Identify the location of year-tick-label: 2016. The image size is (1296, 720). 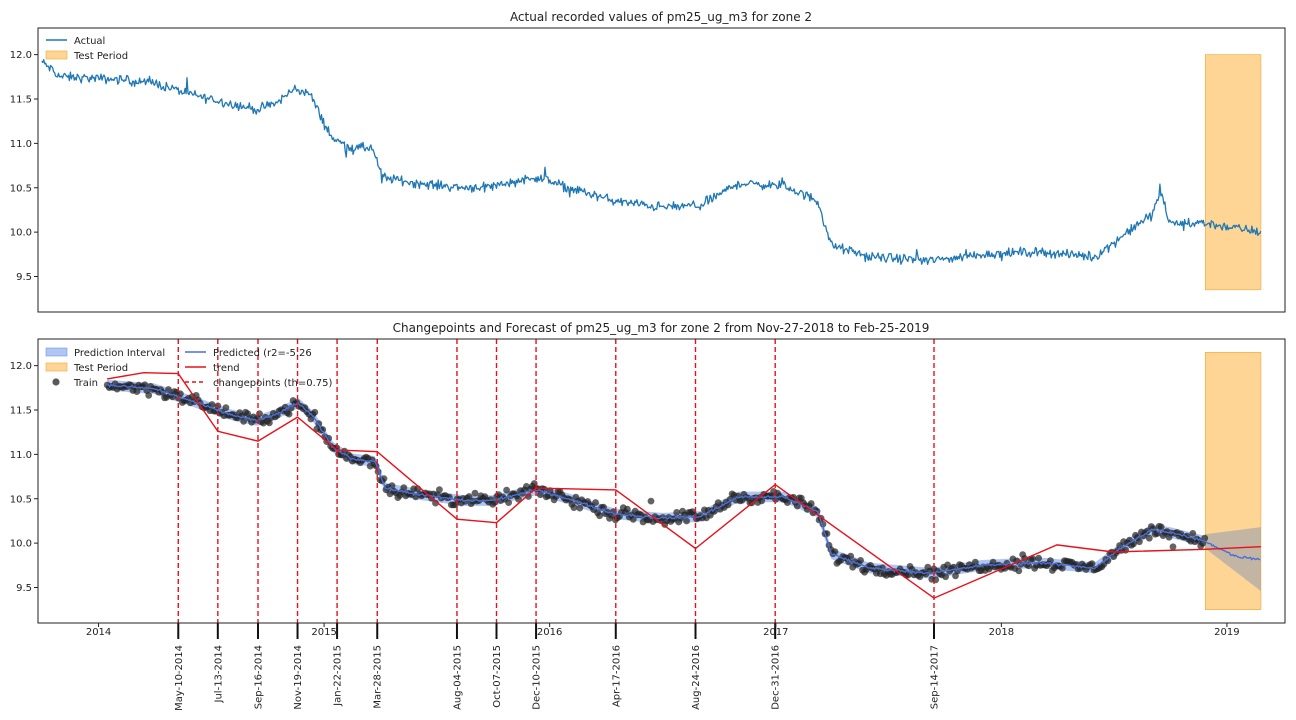
(549, 632).